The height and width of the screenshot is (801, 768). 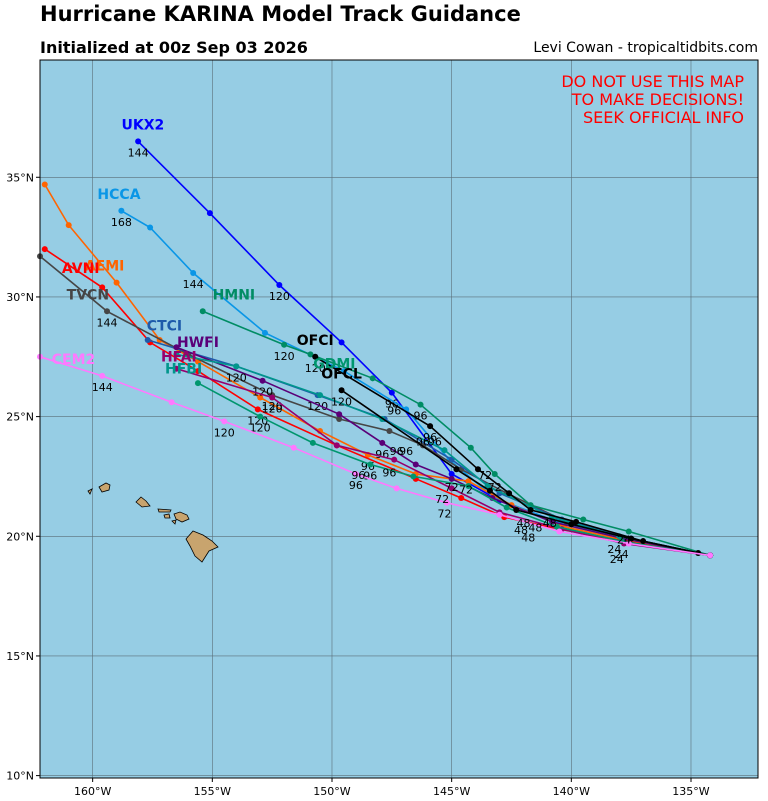 I want to click on model-label-ukx2: UKX2, so click(x=143, y=125).